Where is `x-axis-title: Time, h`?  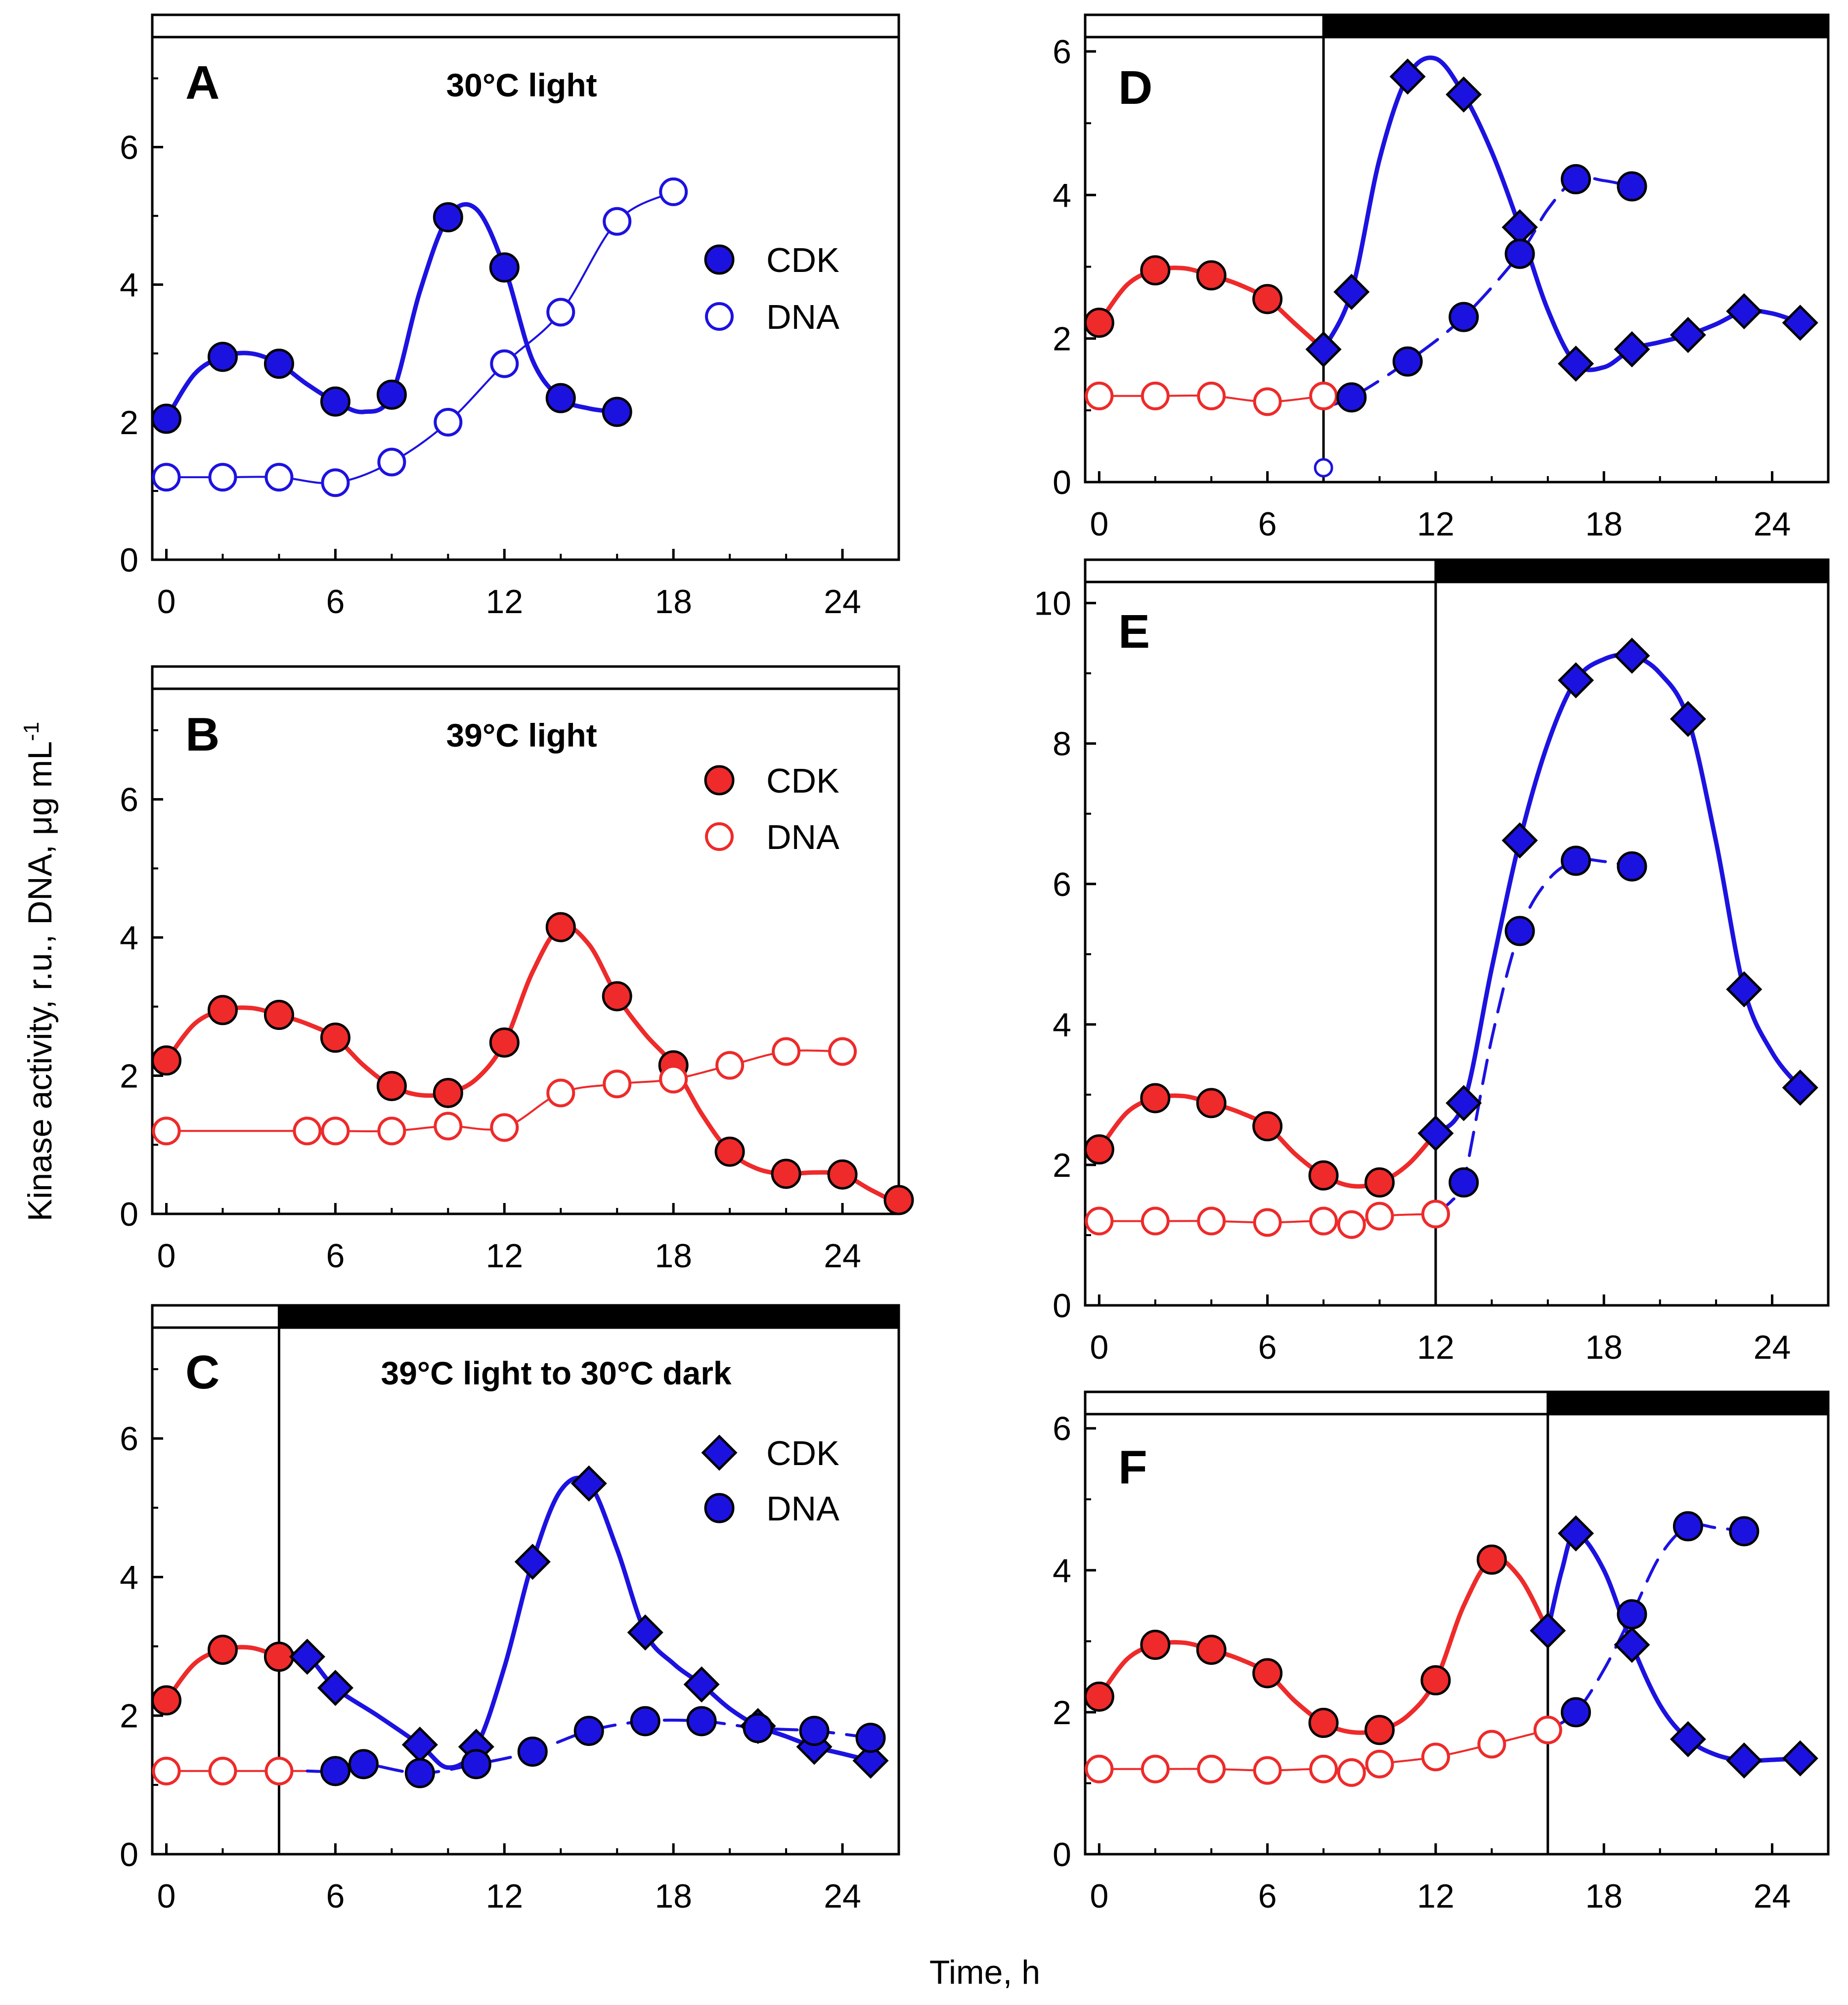 x-axis-title: Time, h is located at coordinates (985, 1972).